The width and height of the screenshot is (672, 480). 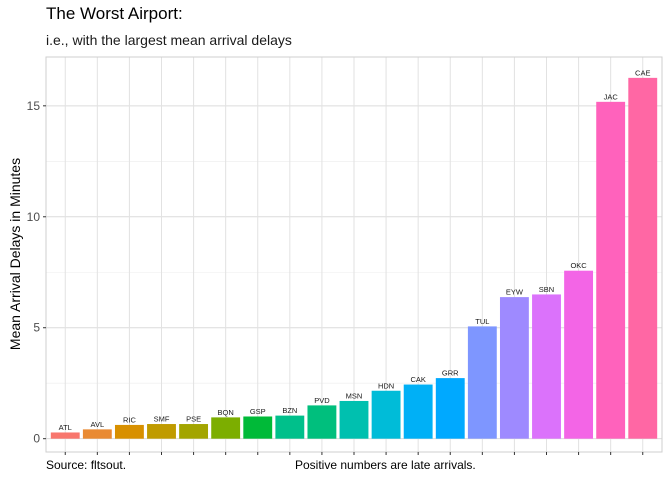 I want to click on bar-cak, so click(x=418, y=411).